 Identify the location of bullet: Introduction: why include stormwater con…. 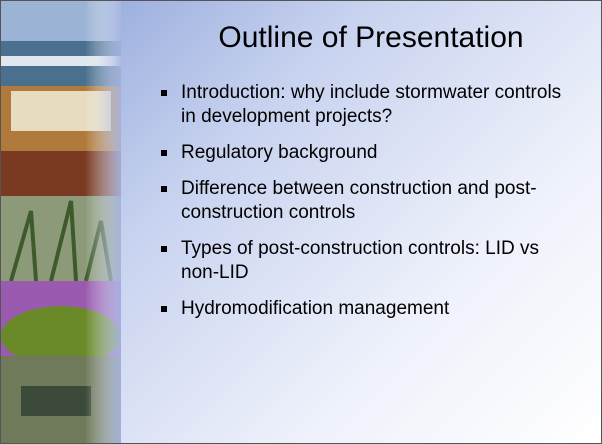
(361, 105).